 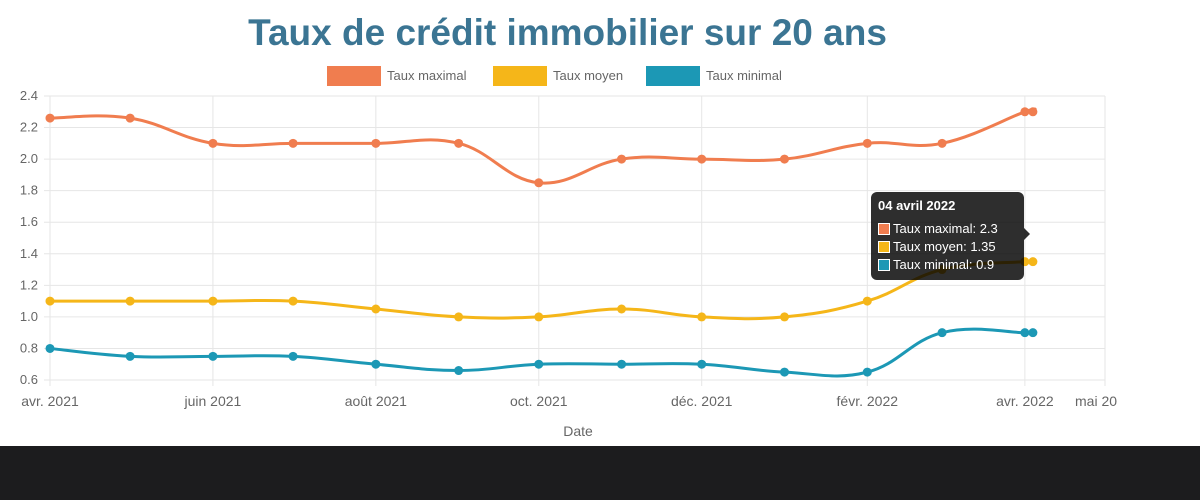 What do you see at coordinates (588, 75) in the screenshot?
I see `legend-label: Taux moyen` at bounding box center [588, 75].